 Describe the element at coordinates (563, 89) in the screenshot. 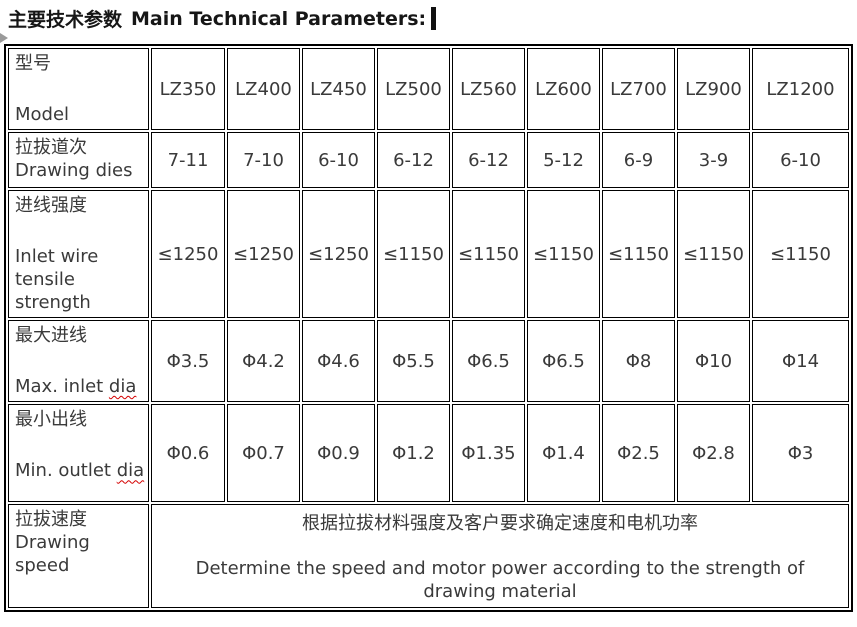

I see `model-cell: LZ600` at that location.